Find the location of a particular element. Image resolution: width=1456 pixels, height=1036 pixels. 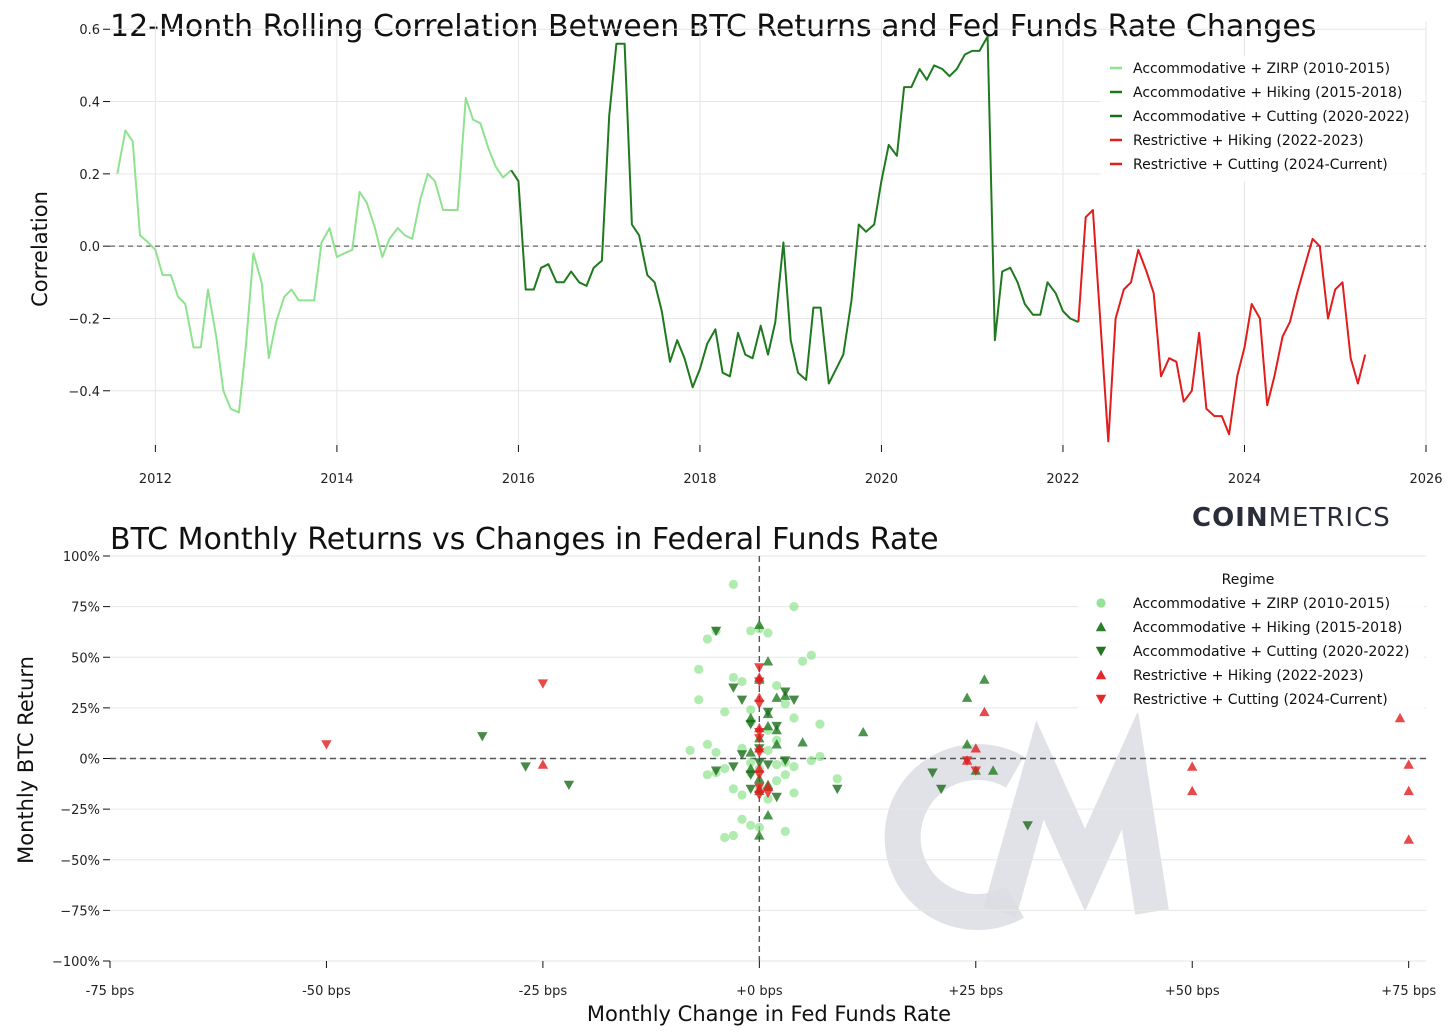

top-legend-label: Accommodative + ZIRP (2010-2015) is located at coordinates (1261, 69).